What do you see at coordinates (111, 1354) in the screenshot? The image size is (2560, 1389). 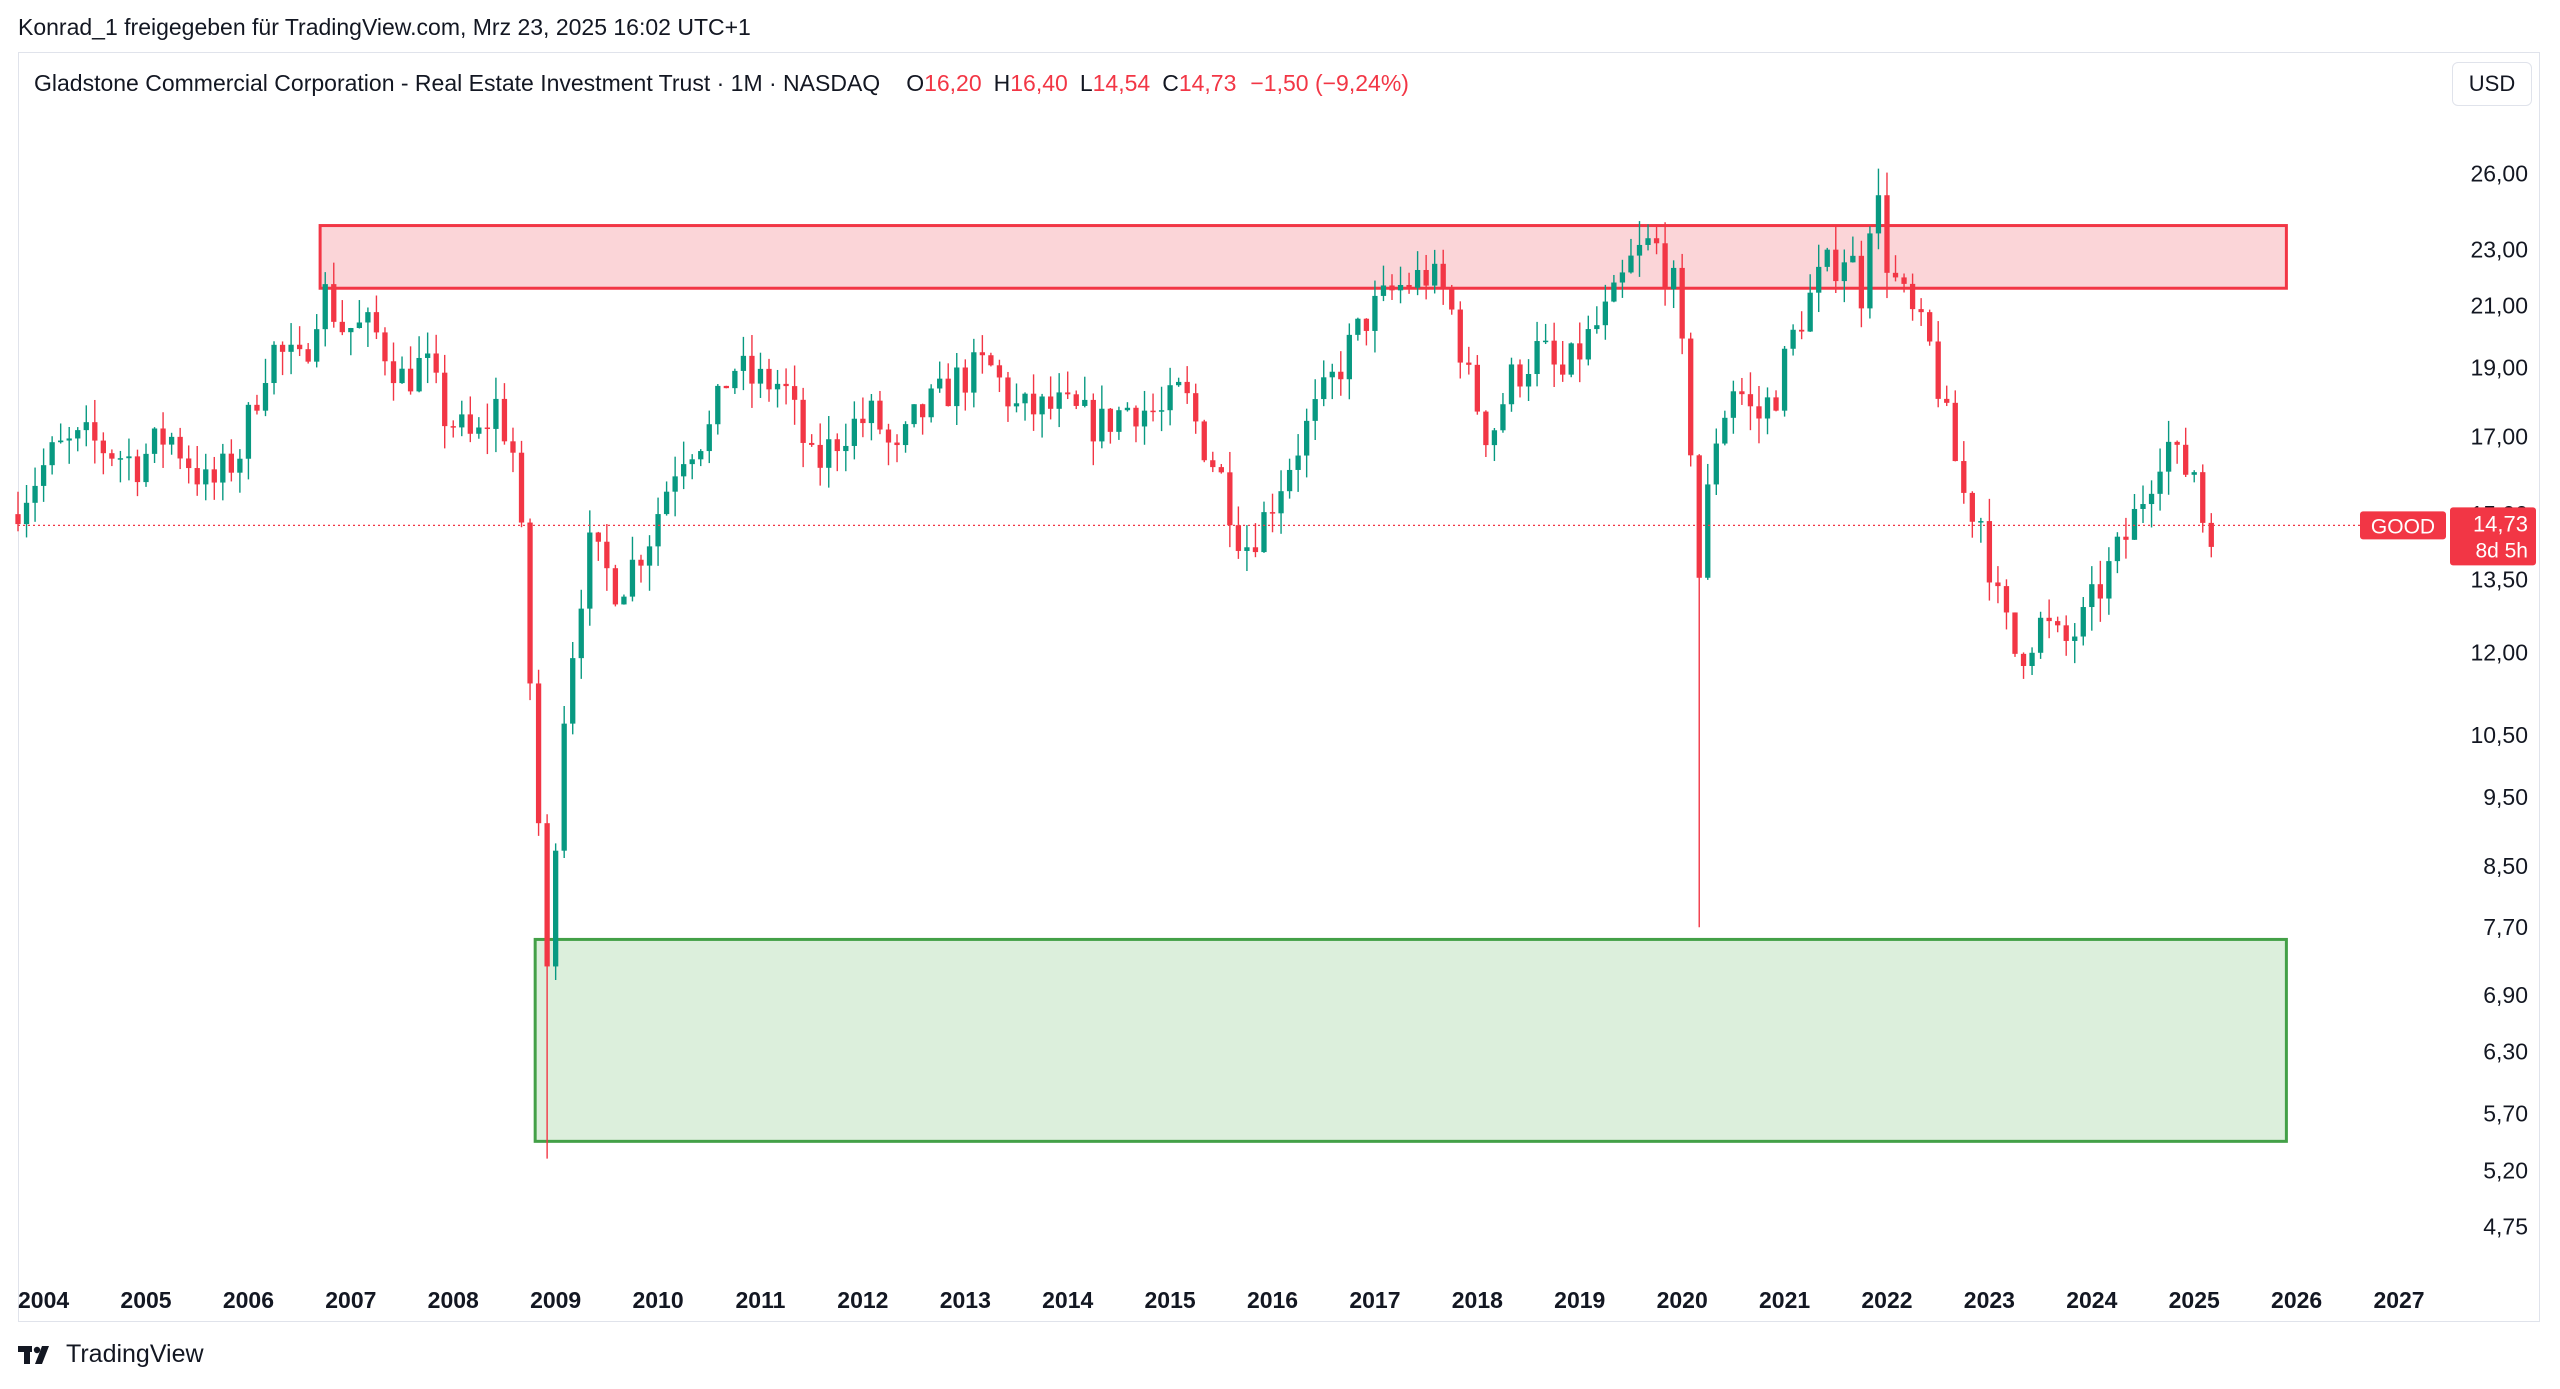 I see `footer-brand: TradingView` at bounding box center [111, 1354].